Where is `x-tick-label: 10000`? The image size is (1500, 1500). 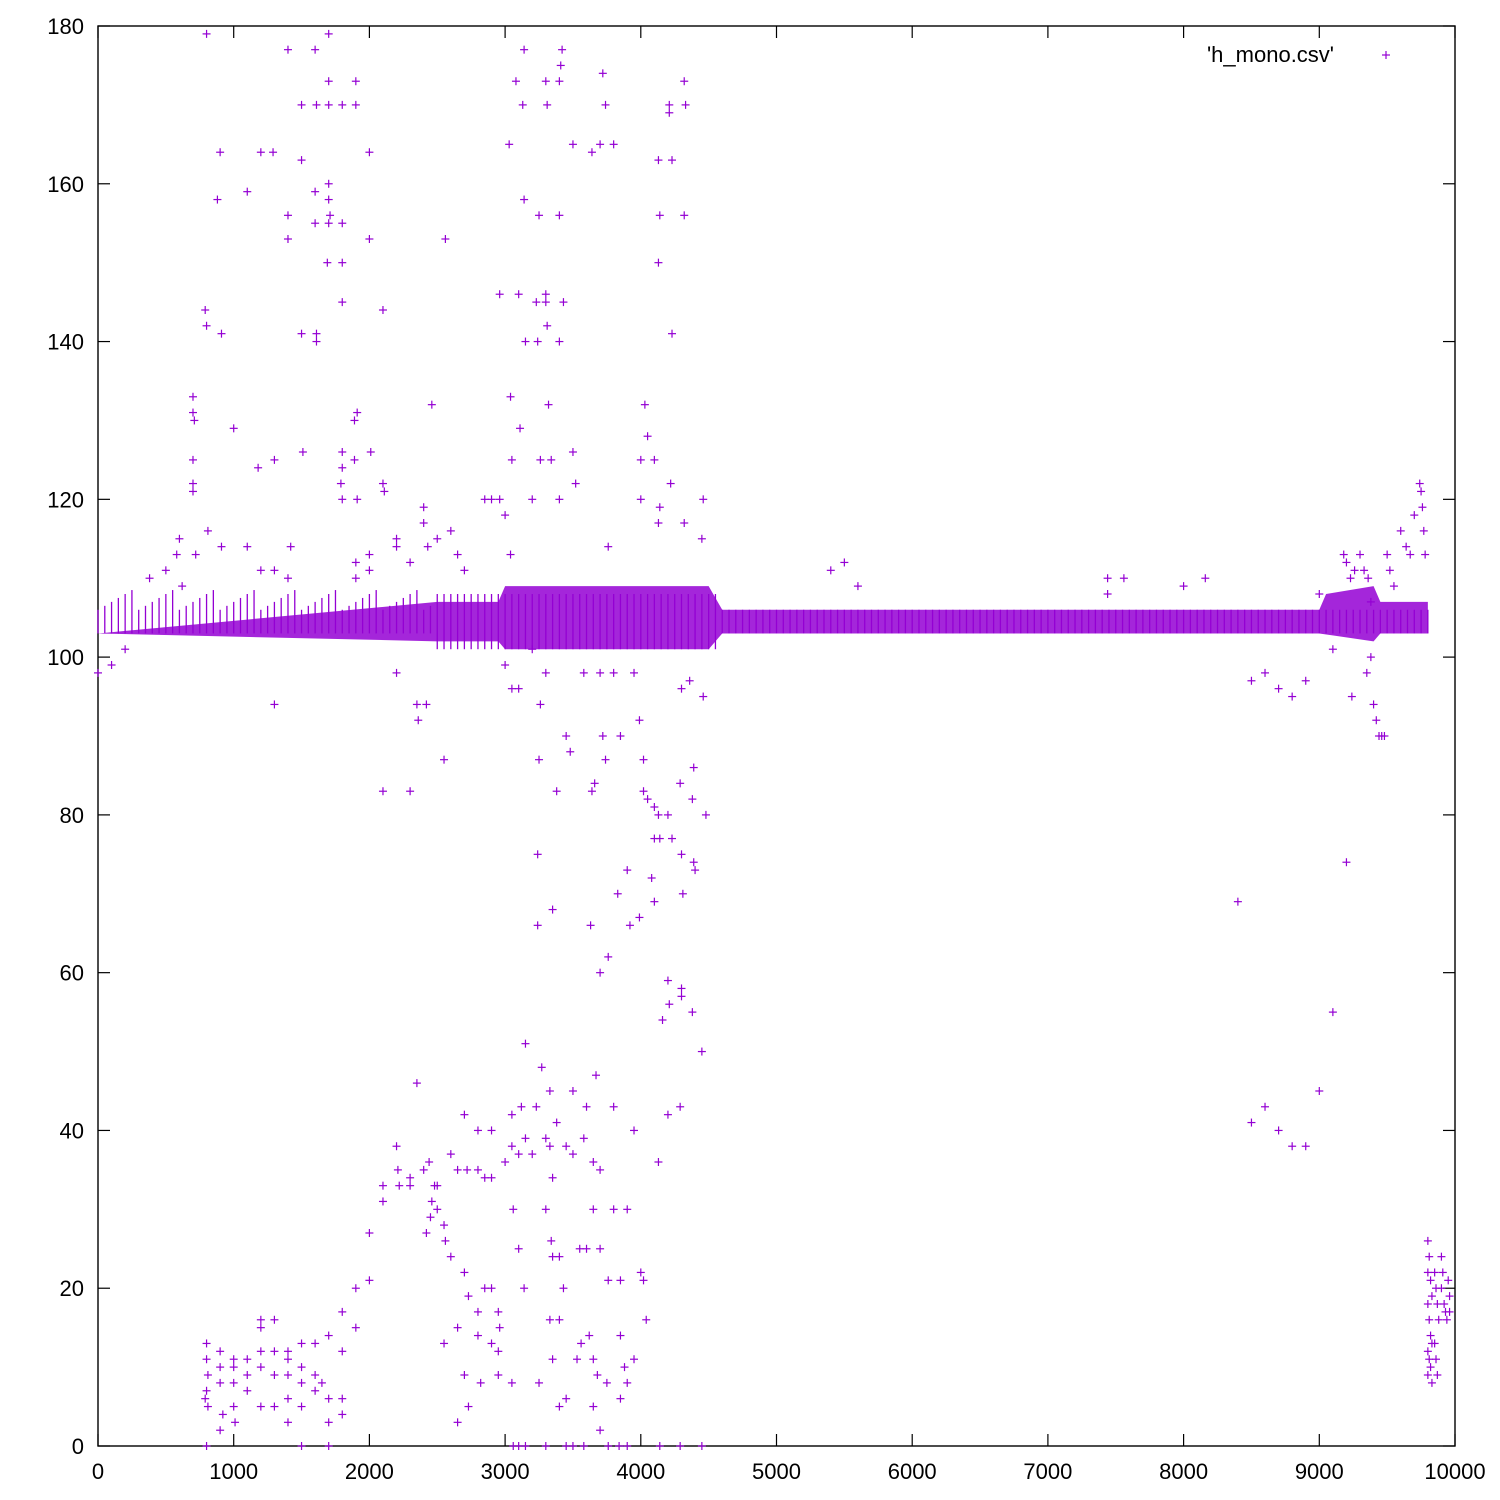 x-tick-label: 10000 is located at coordinates (1454, 1471).